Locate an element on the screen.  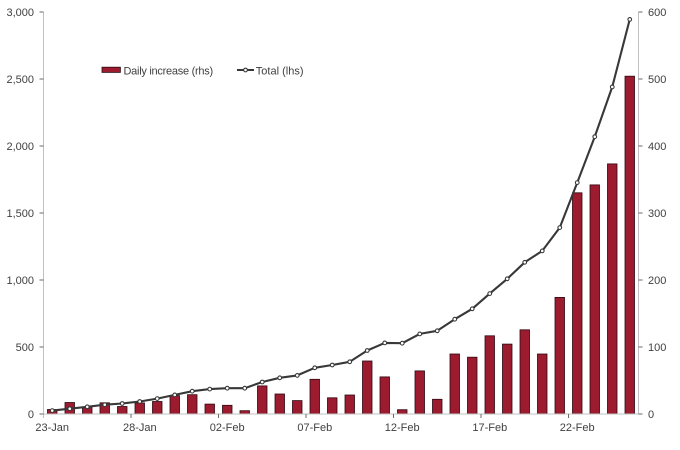
svg-text: 2,000 is located at coordinates (20, 147).